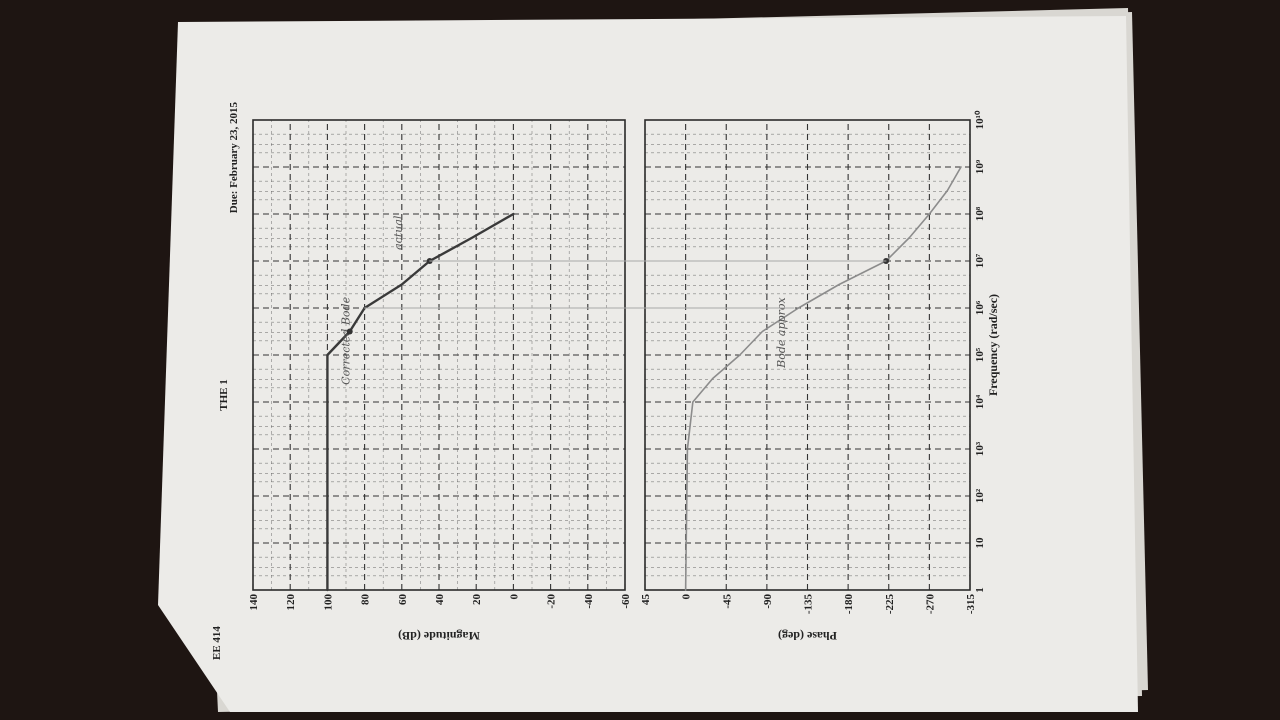 The width and height of the screenshot is (1280, 720). I want to click on y-tick-label: -90, so click(768, 601).